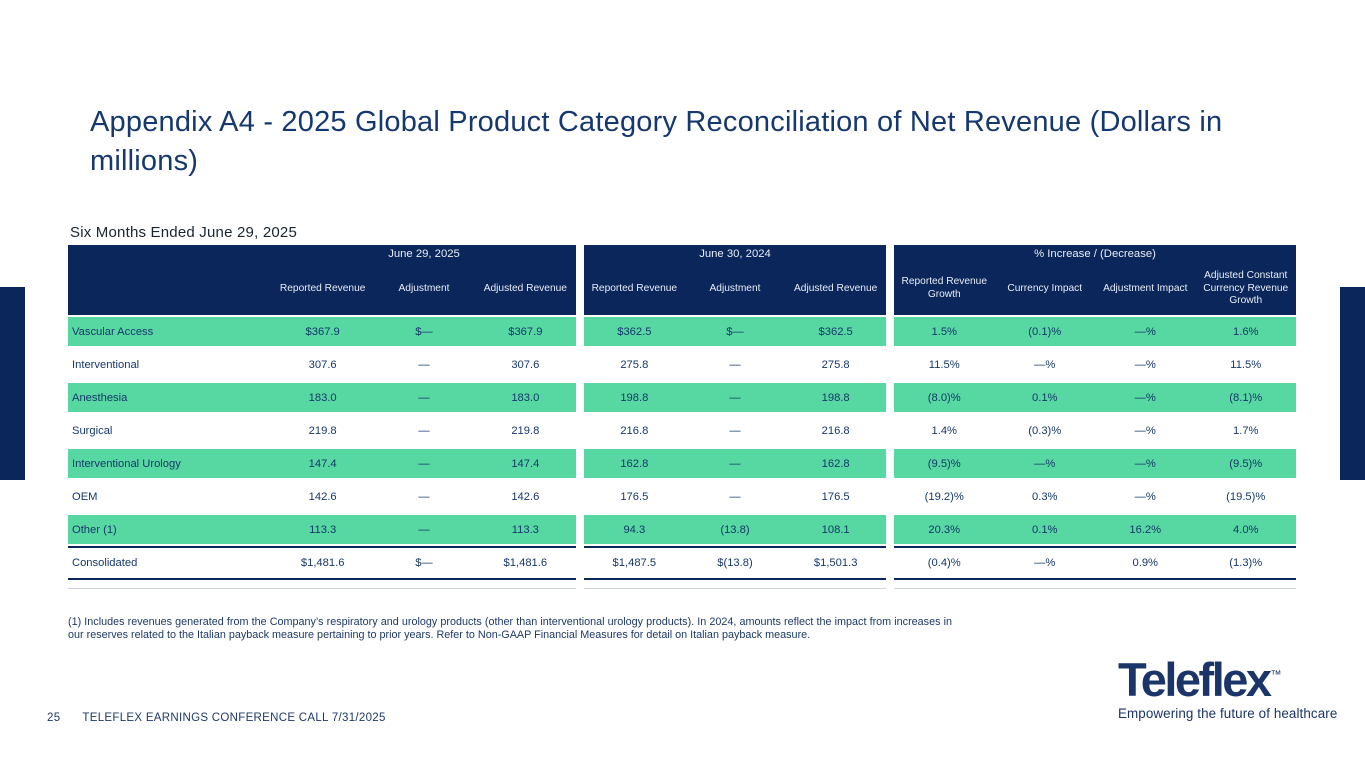  What do you see at coordinates (1044, 496) in the screenshot?
I see `cell-value: 0.3%` at bounding box center [1044, 496].